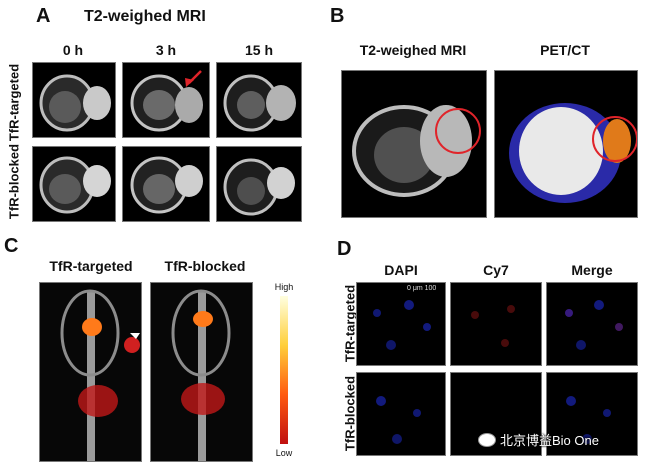 Image resolution: width=650 pixels, height=469 pixels. What do you see at coordinates (73, 50) in the screenshot?
I see `time-label-0h: 0 h` at bounding box center [73, 50].